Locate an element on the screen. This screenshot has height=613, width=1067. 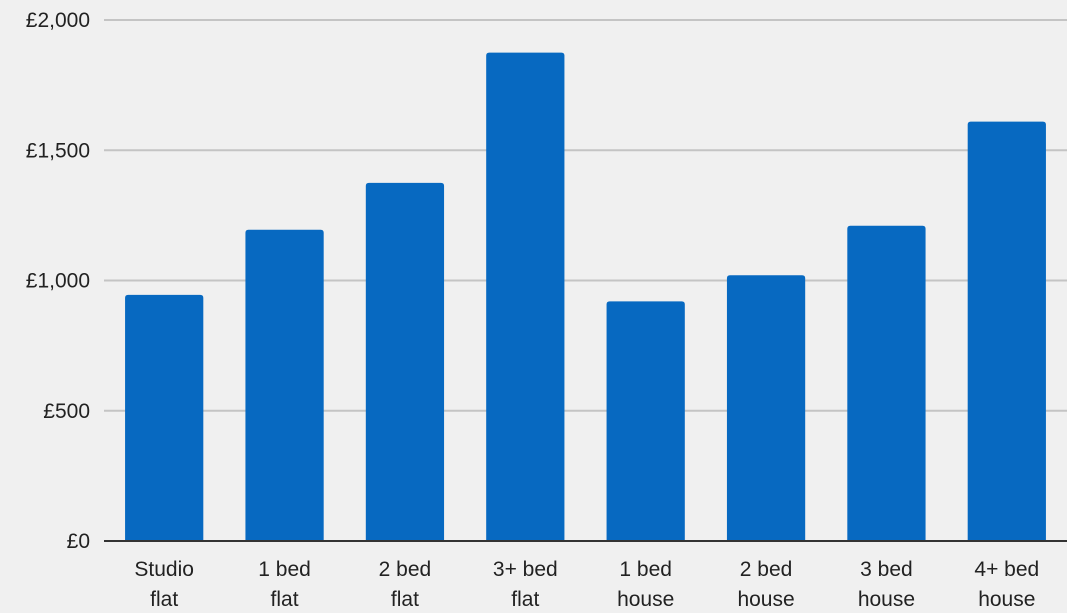
y-tick-label: £1,000 is located at coordinates (58, 281).